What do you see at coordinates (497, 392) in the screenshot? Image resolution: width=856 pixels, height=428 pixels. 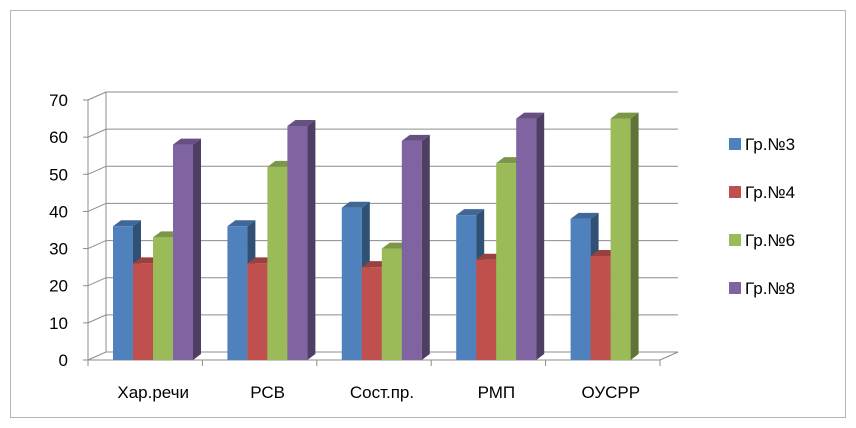 I see `x-tick-label: РМП` at bounding box center [497, 392].